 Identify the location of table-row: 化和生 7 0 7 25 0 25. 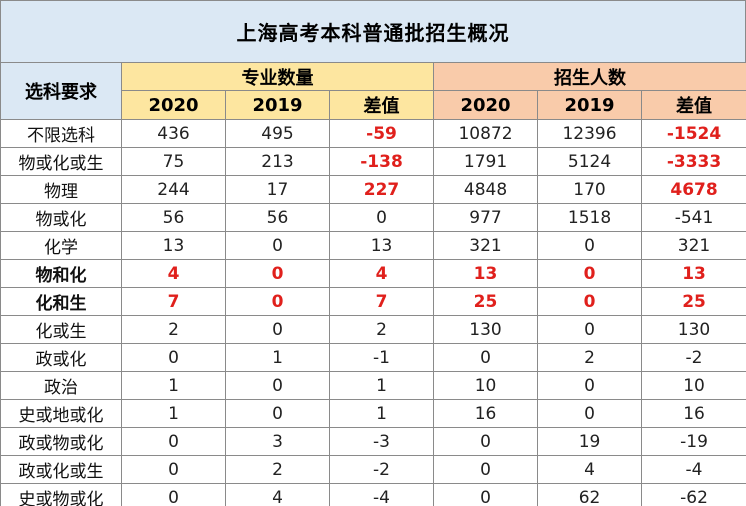
(373, 301).